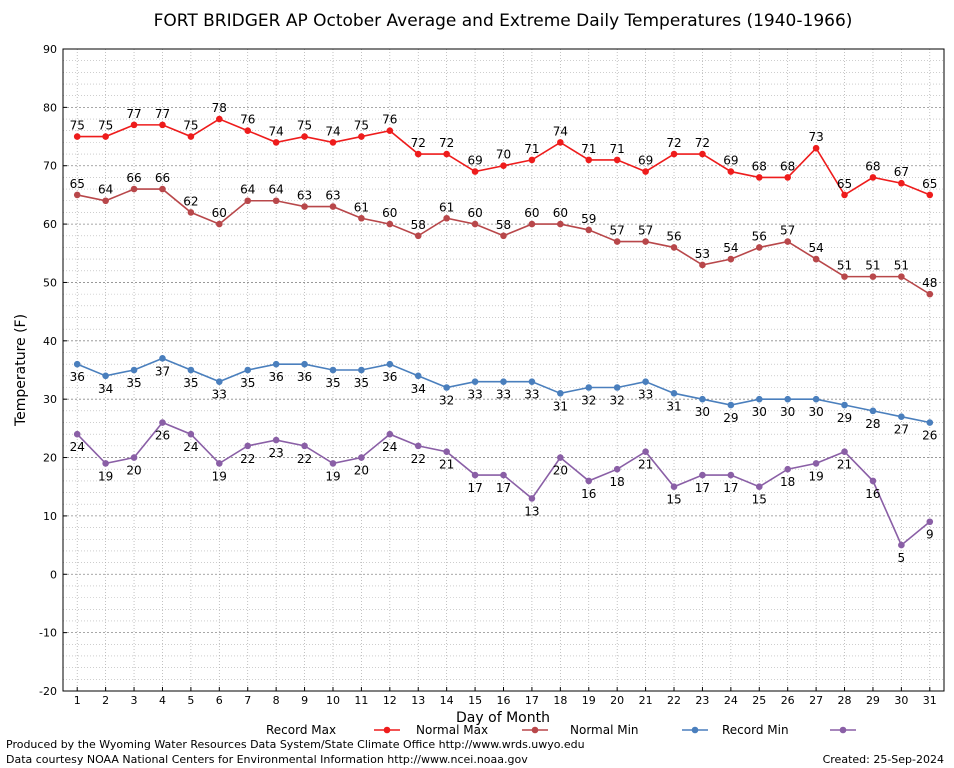 The width and height of the screenshot is (954, 768). What do you see at coordinates (361, 126) in the screenshot?
I see `record-max-data-label: 75` at bounding box center [361, 126].